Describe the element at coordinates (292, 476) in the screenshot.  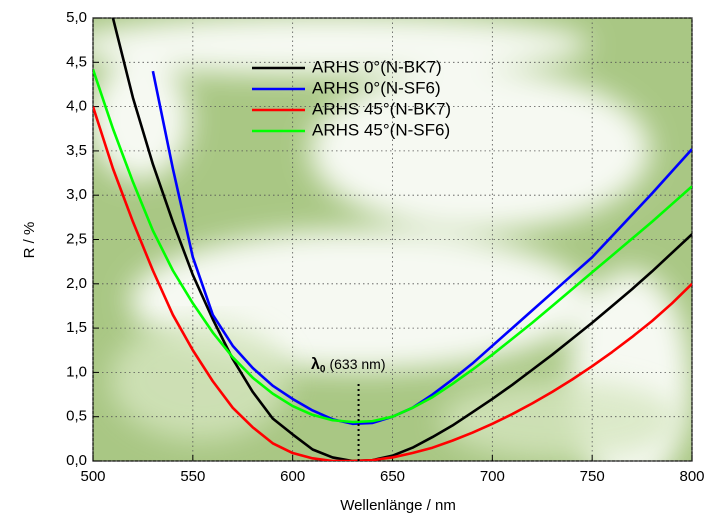
I see `x-tick-label: 600` at that location.